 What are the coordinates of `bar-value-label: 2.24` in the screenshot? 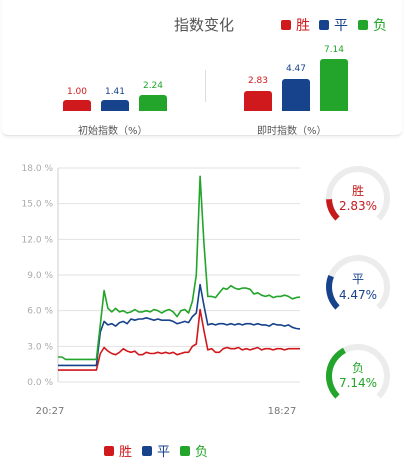 It's located at (153, 86).